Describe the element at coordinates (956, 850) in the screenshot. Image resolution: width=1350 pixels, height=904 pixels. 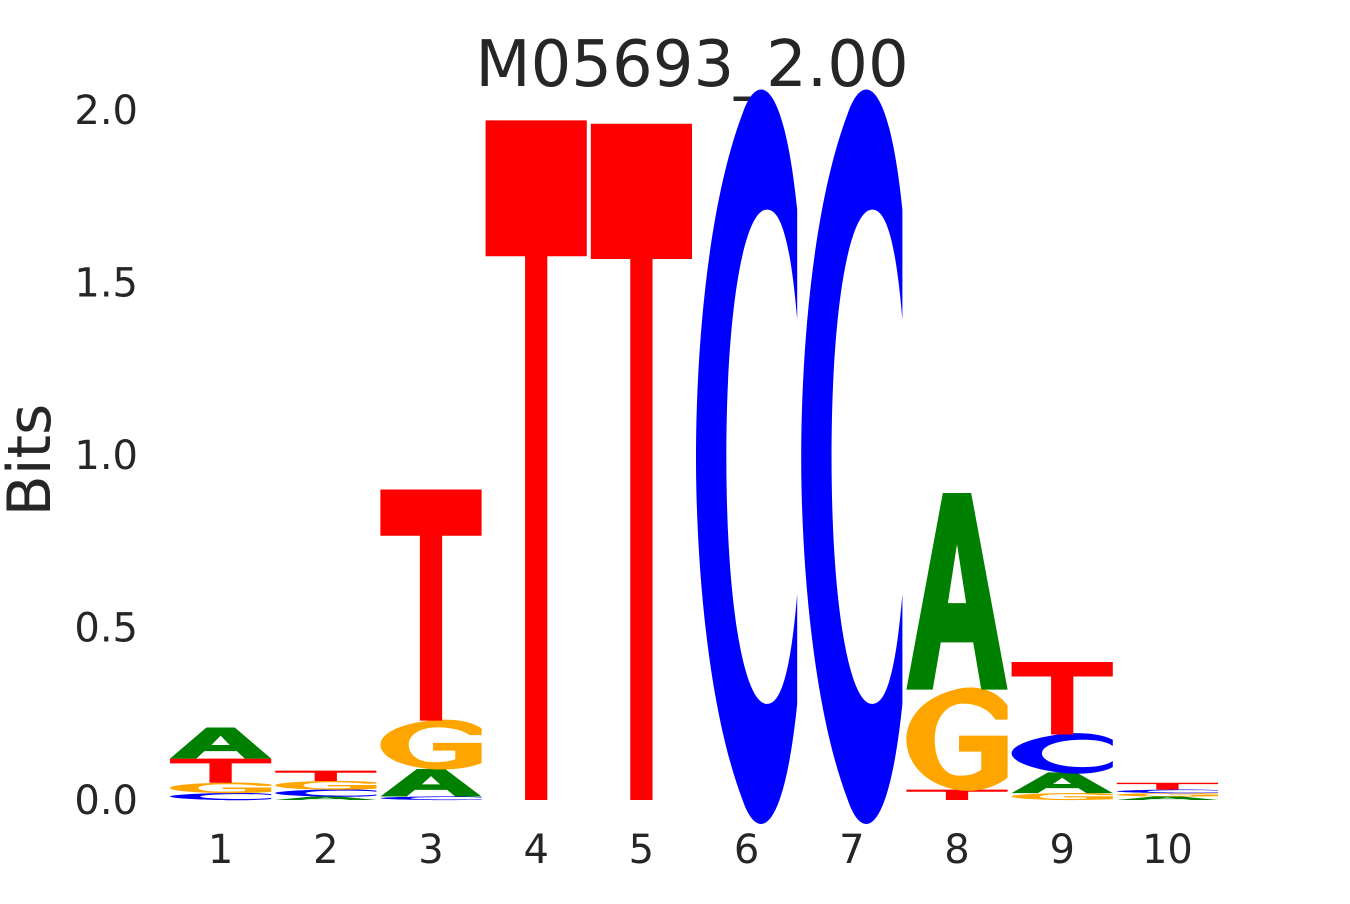
I see `x-tick-label: 8` at that location.